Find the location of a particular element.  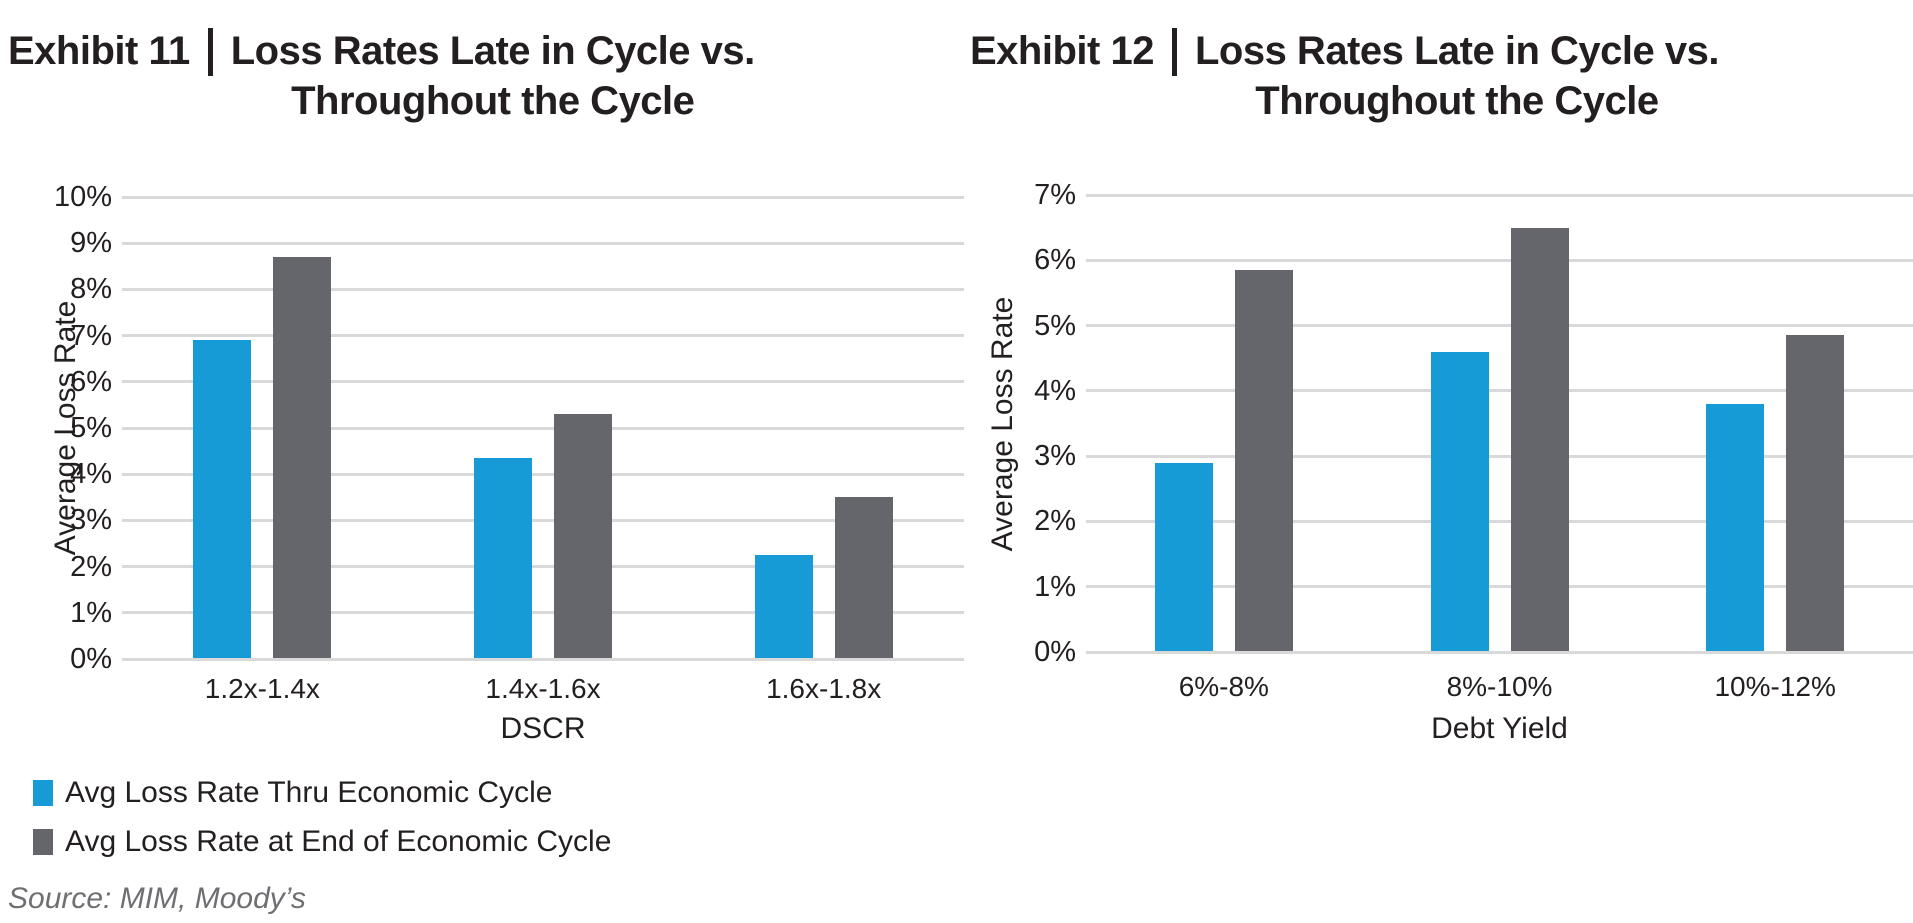

y-axis-ticks: 0% 1% 2% 3% 4% 5% 6% 7% is located at coordinates (1020, 423).